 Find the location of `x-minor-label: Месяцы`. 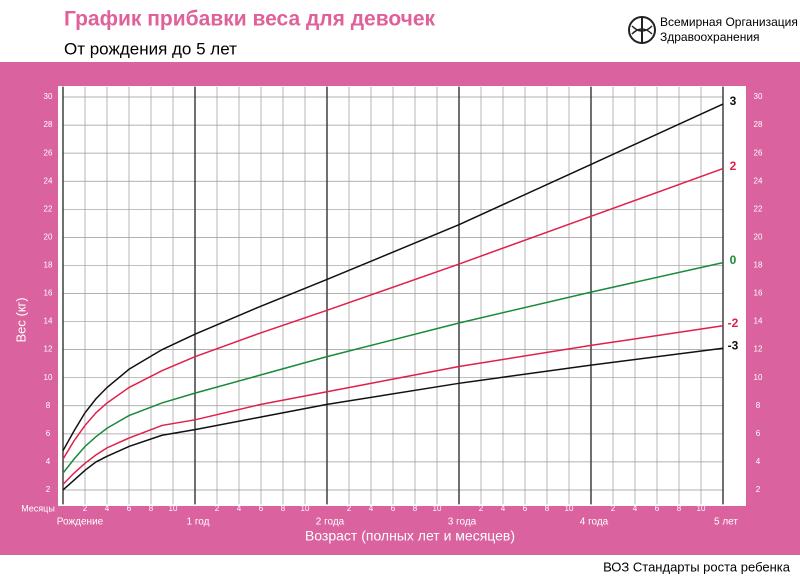

x-minor-label: Месяцы is located at coordinates (38, 508).